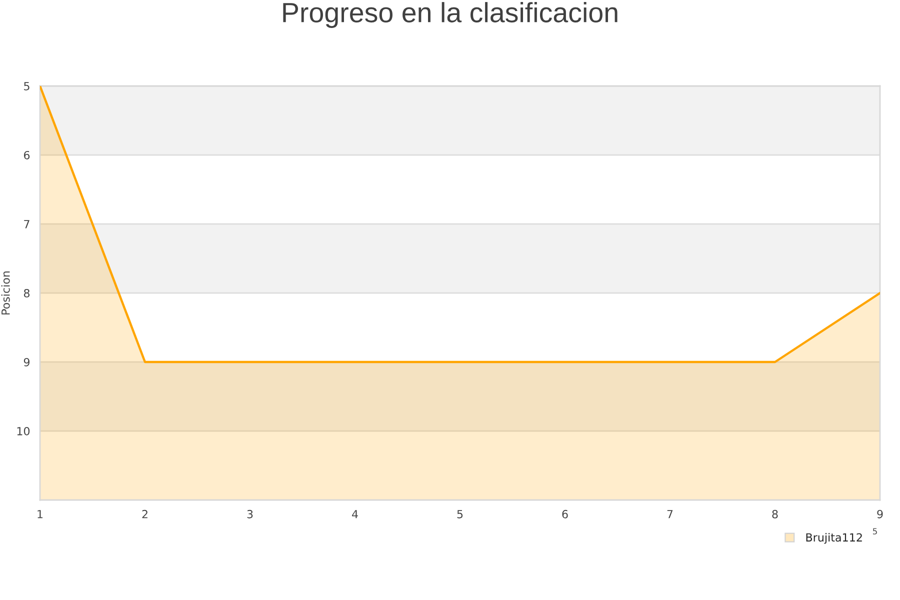 This screenshot has width=900, height=600. What do you see at coordinates (27, 155) in the screenshot?
I see `y-tick-label: 6` at bounding box center [27, 155].